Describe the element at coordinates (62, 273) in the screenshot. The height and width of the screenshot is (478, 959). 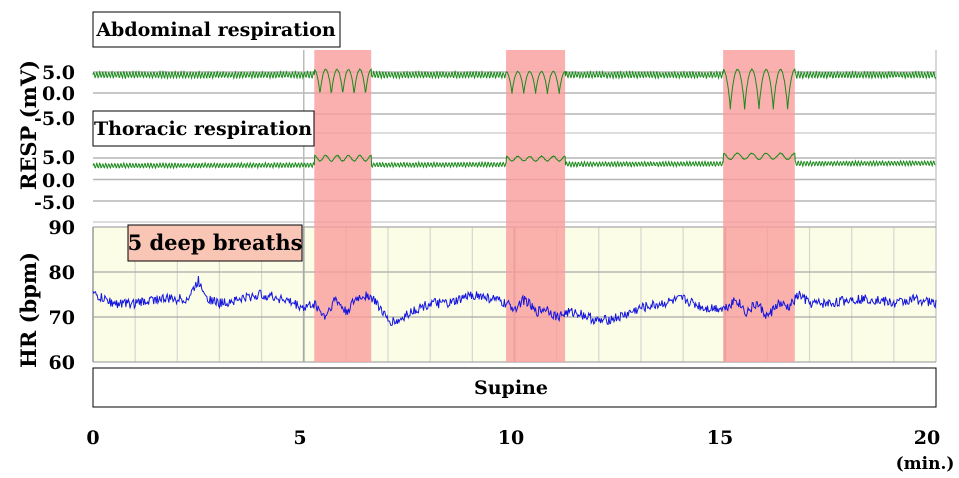
I see `hr-ytick: 80` at that location.